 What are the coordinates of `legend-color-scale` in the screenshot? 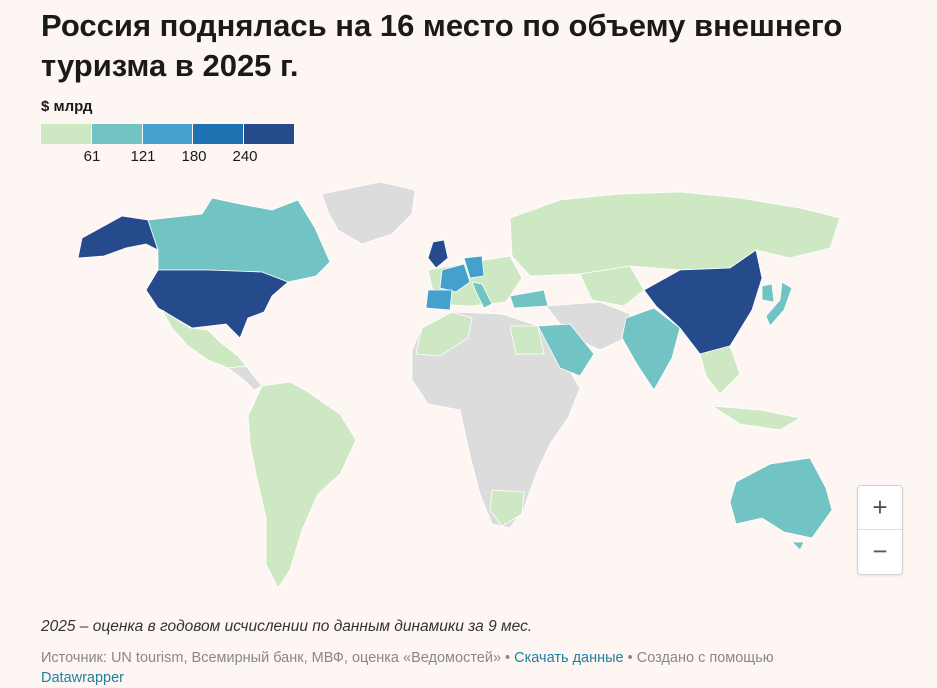 It's located at (167, 134).